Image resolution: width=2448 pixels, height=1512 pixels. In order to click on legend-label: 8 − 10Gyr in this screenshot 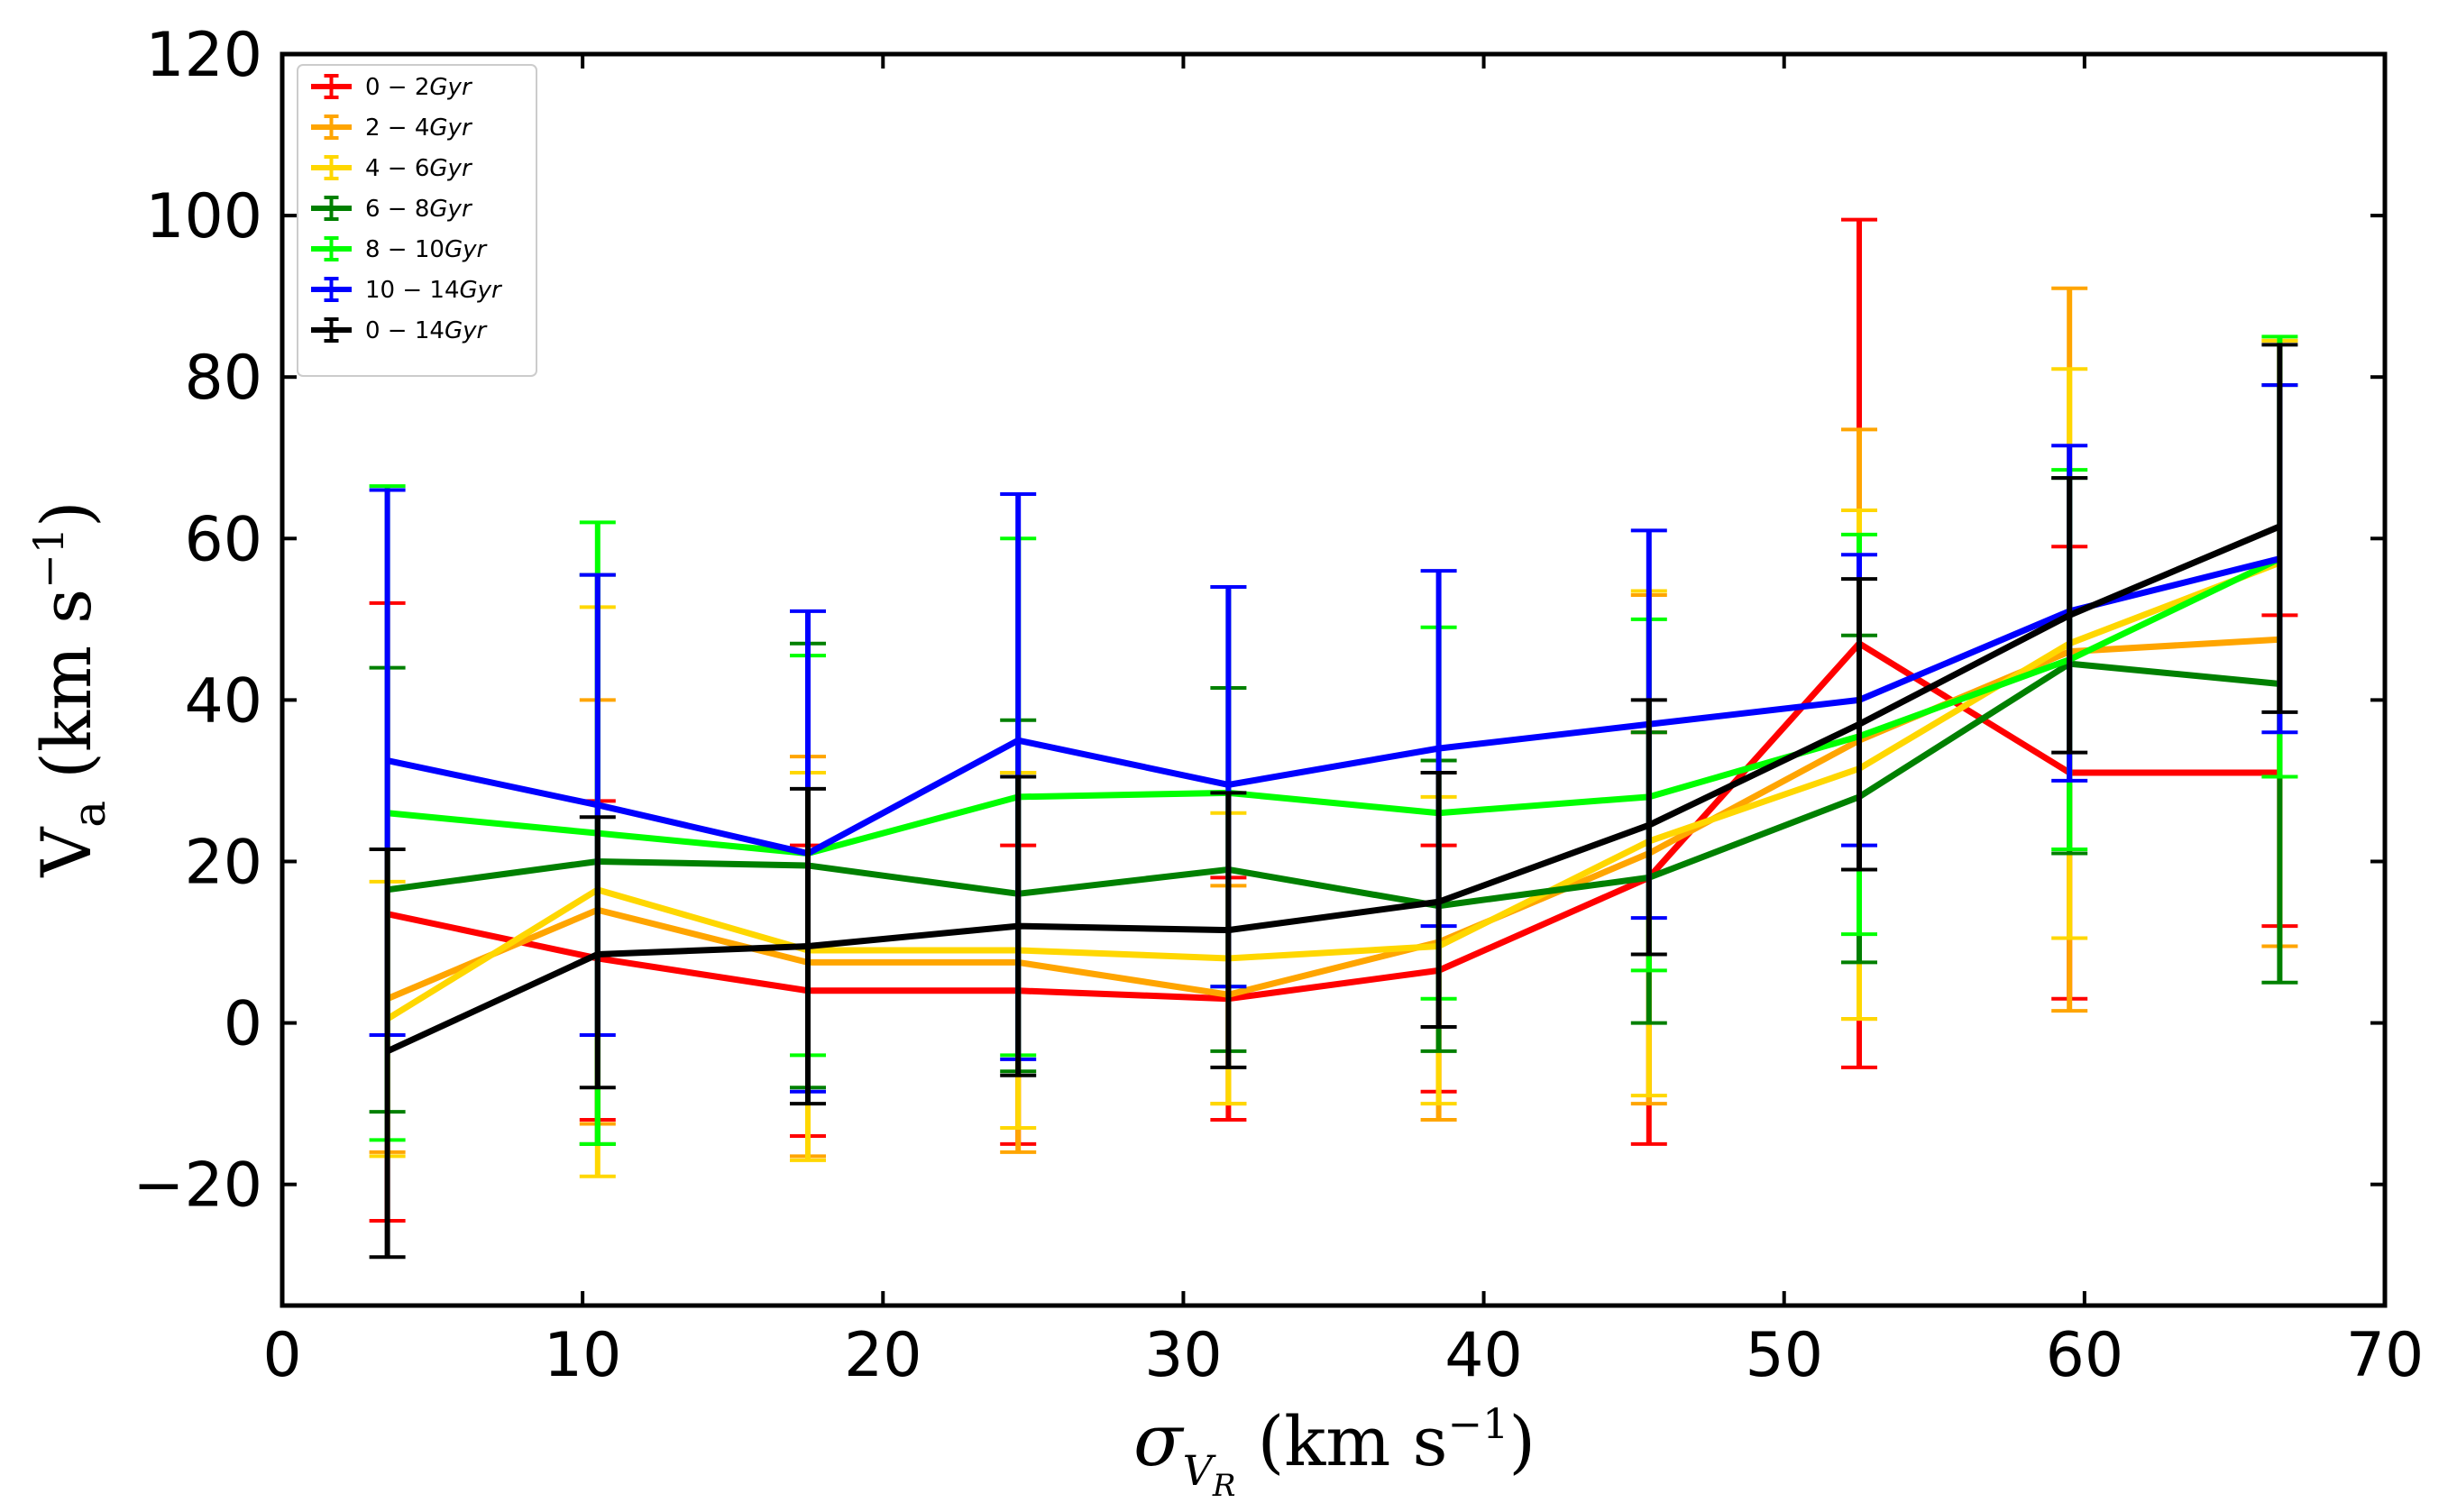, I will do `click(427, 249)`.